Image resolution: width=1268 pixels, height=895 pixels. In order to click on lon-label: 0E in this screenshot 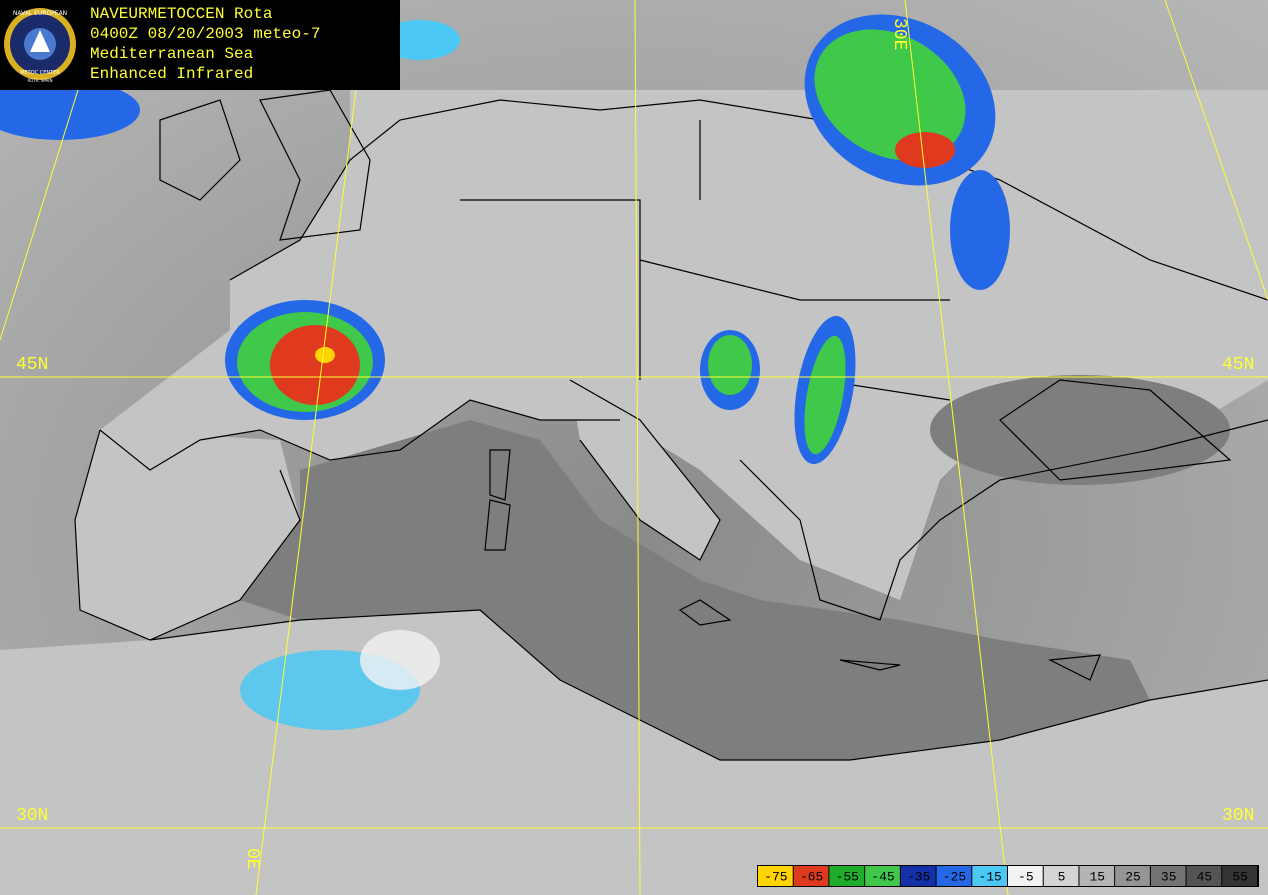, I will do `click(252, 859)`.